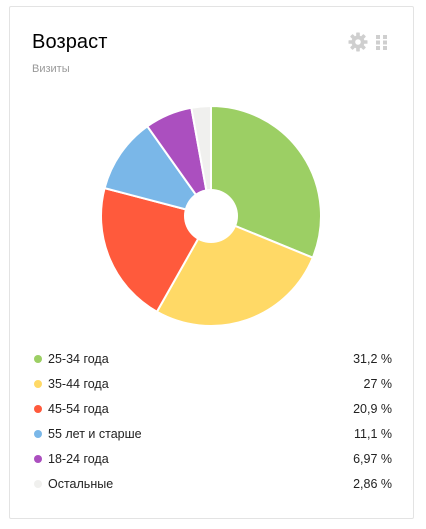  I want to click on legend-value: 6,97 %, so click(372, 458).